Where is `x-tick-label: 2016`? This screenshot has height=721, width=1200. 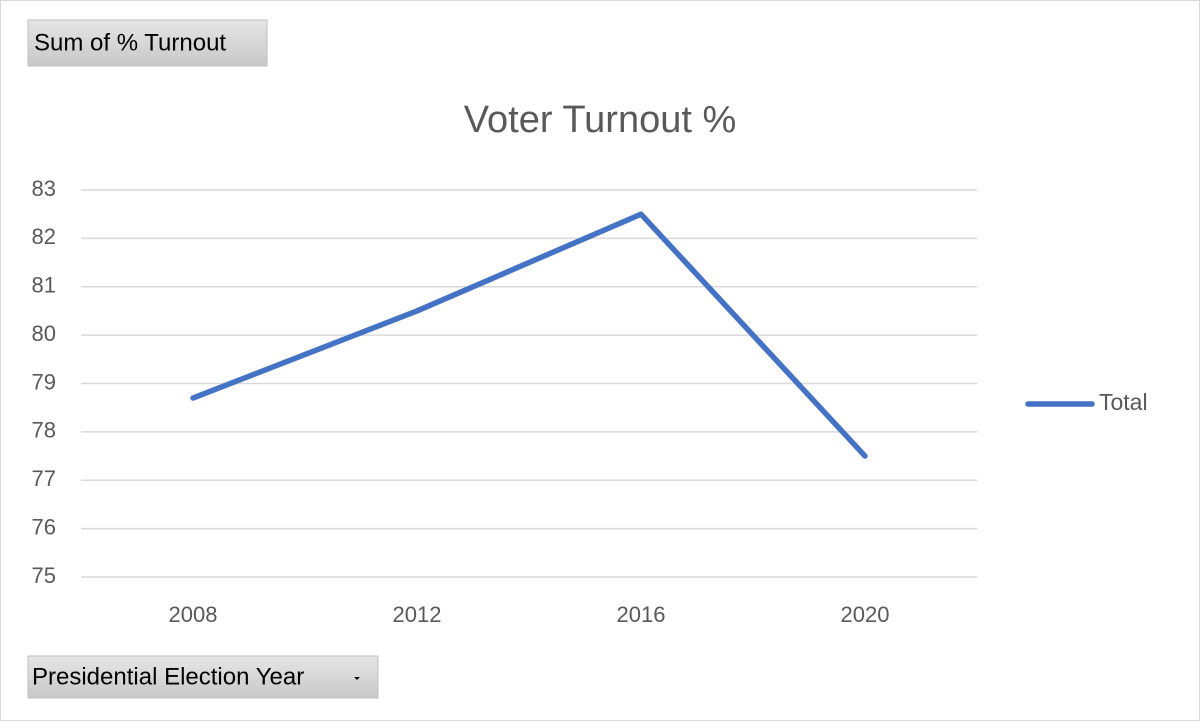
x-tick-label: 2016 is located at coordinates (641, 614).